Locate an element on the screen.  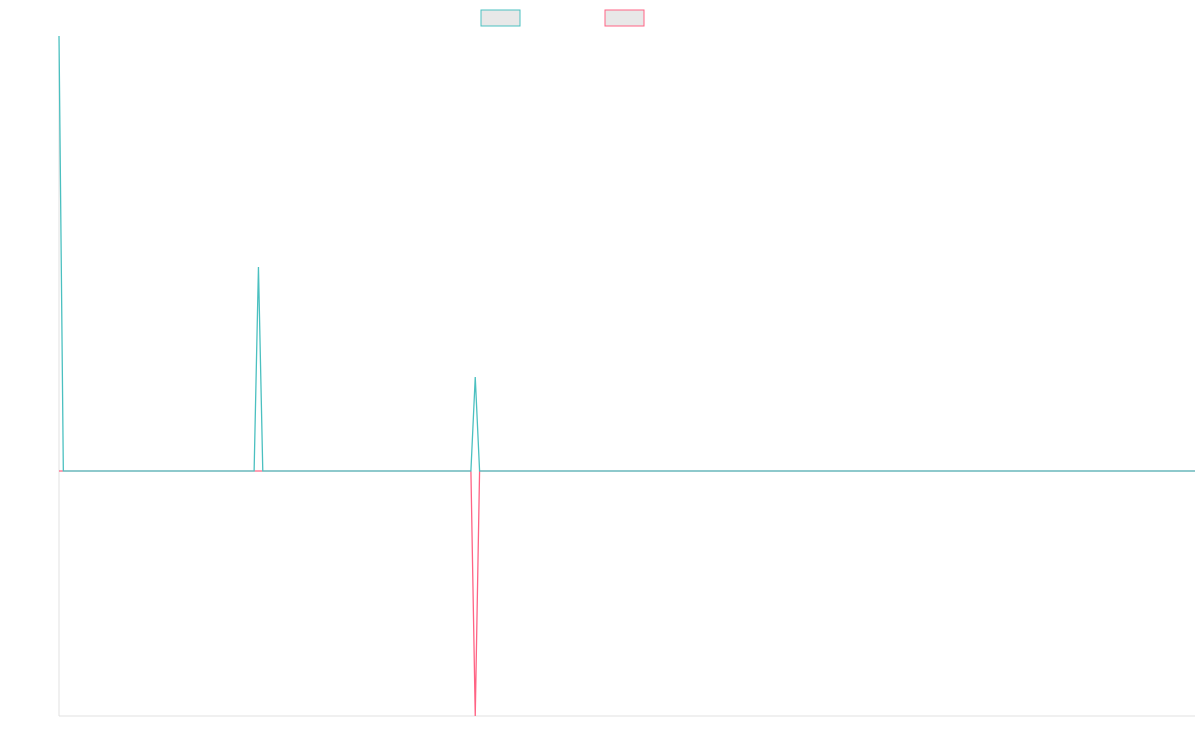
legend is located at coordinates (562, 18).